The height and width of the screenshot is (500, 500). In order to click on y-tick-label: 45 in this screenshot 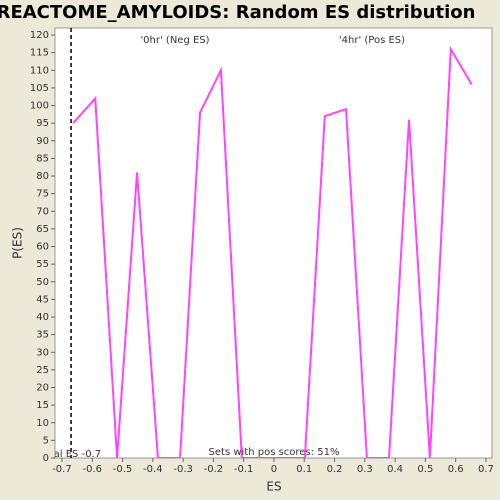, I will do `click(42, 299)`.